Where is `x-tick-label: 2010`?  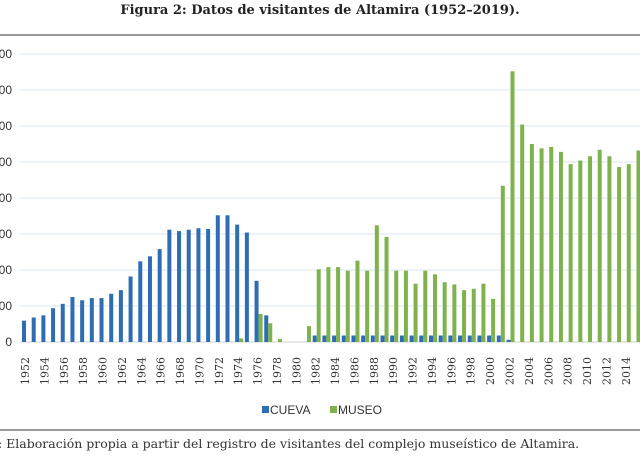
x-tick-label: 2010 is located at coordinates (587, 371).